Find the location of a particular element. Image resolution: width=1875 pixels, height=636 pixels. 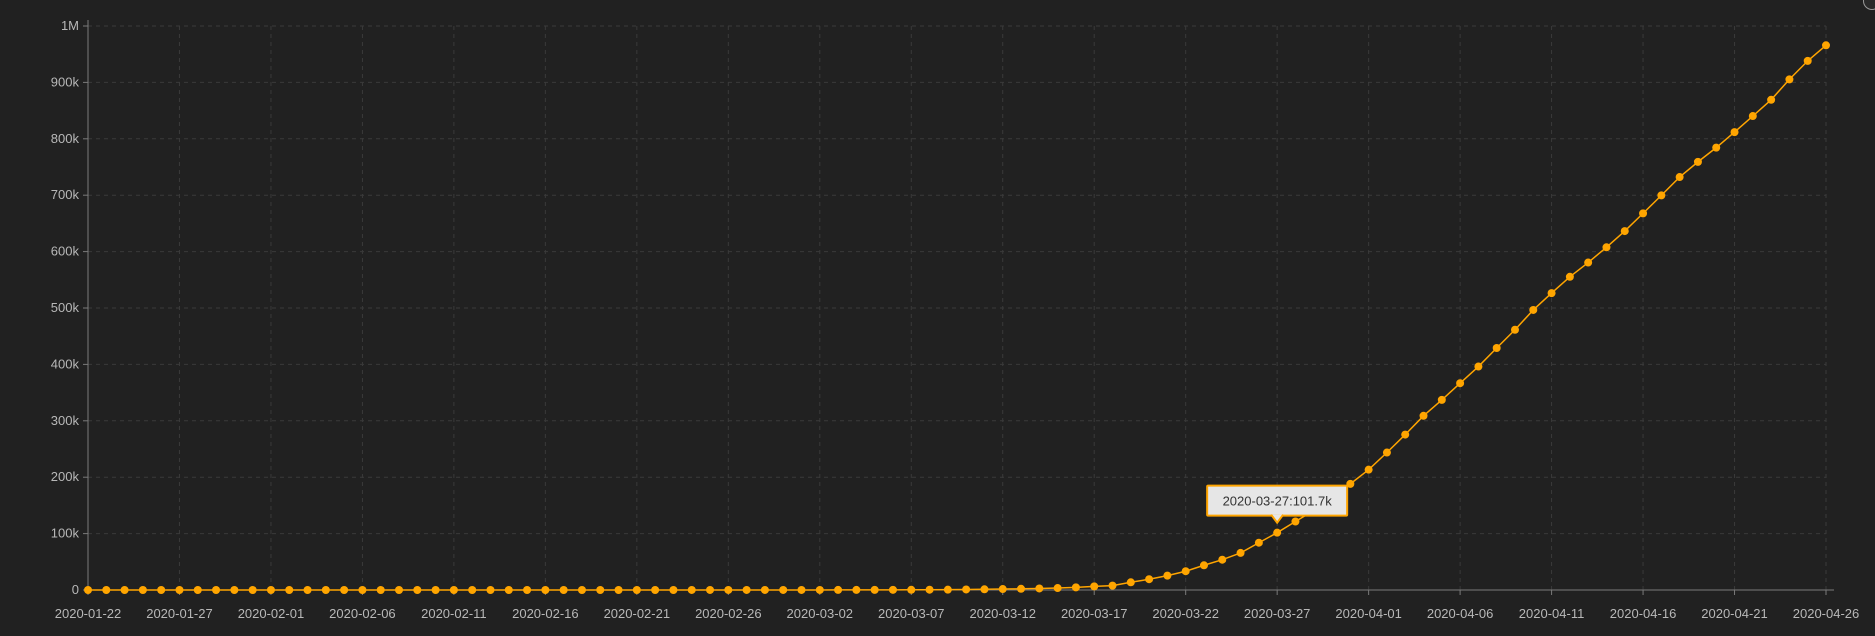

x-tick-label: 2020-02-26 is located at coordinates (728, 613).